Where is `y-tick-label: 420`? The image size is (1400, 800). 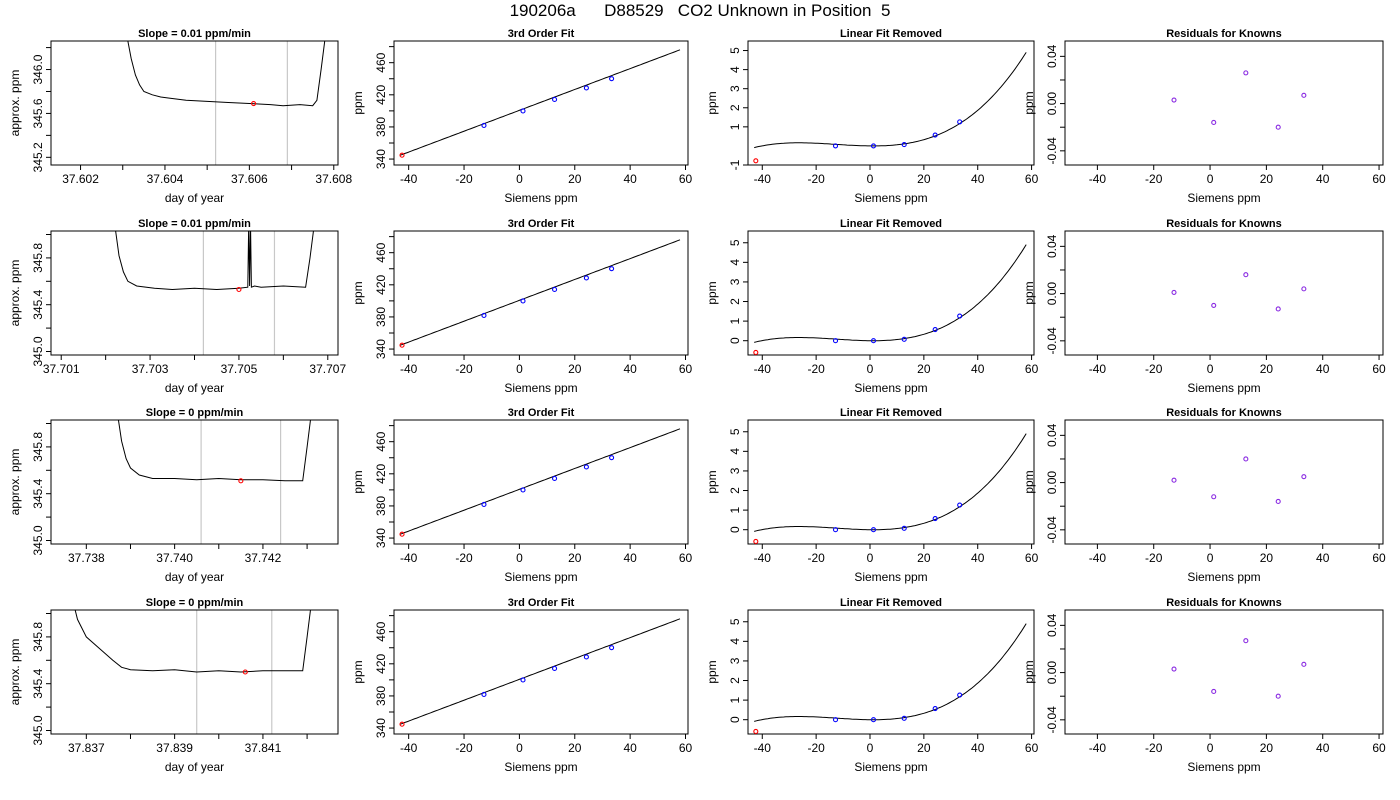 y-tick-label: 420 is located at coordinates (381, 473).